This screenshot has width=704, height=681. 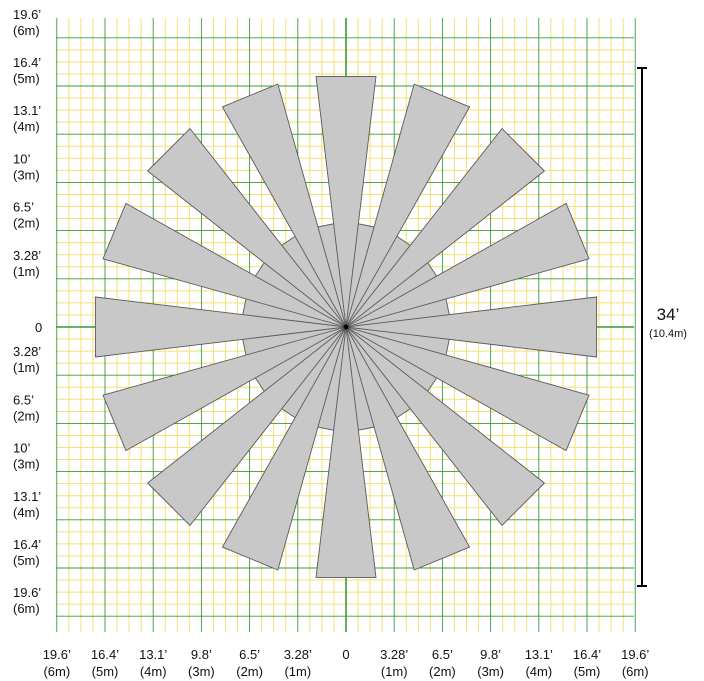 What do you see at coordinates (38, 327) in the screenshot?
I see `y-tick-label: 0` at bounding box center [38, 327].